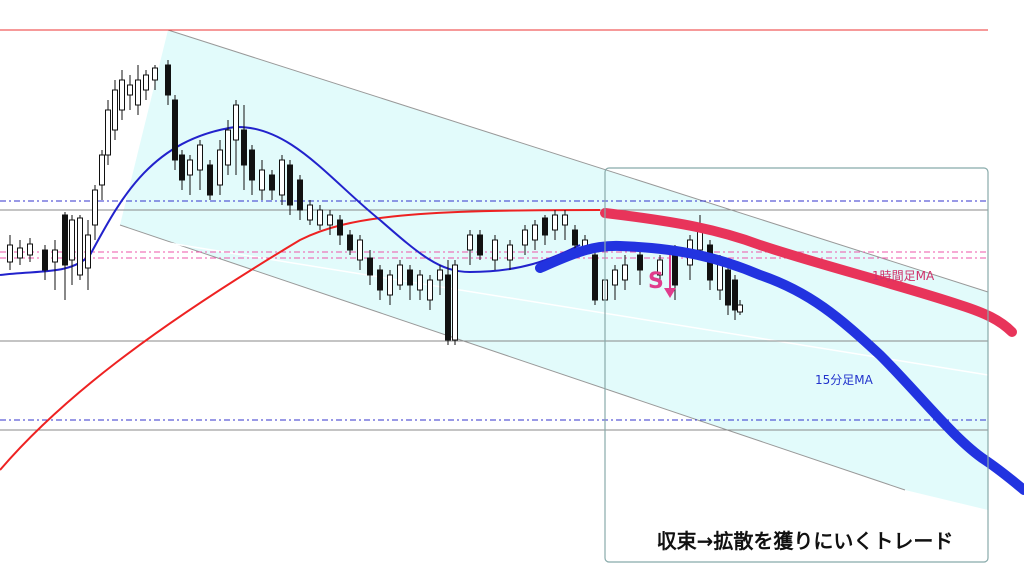  Describe the element at coordinates (670, 293) in the screenshot. I see `signal-arrow-head` at that location.